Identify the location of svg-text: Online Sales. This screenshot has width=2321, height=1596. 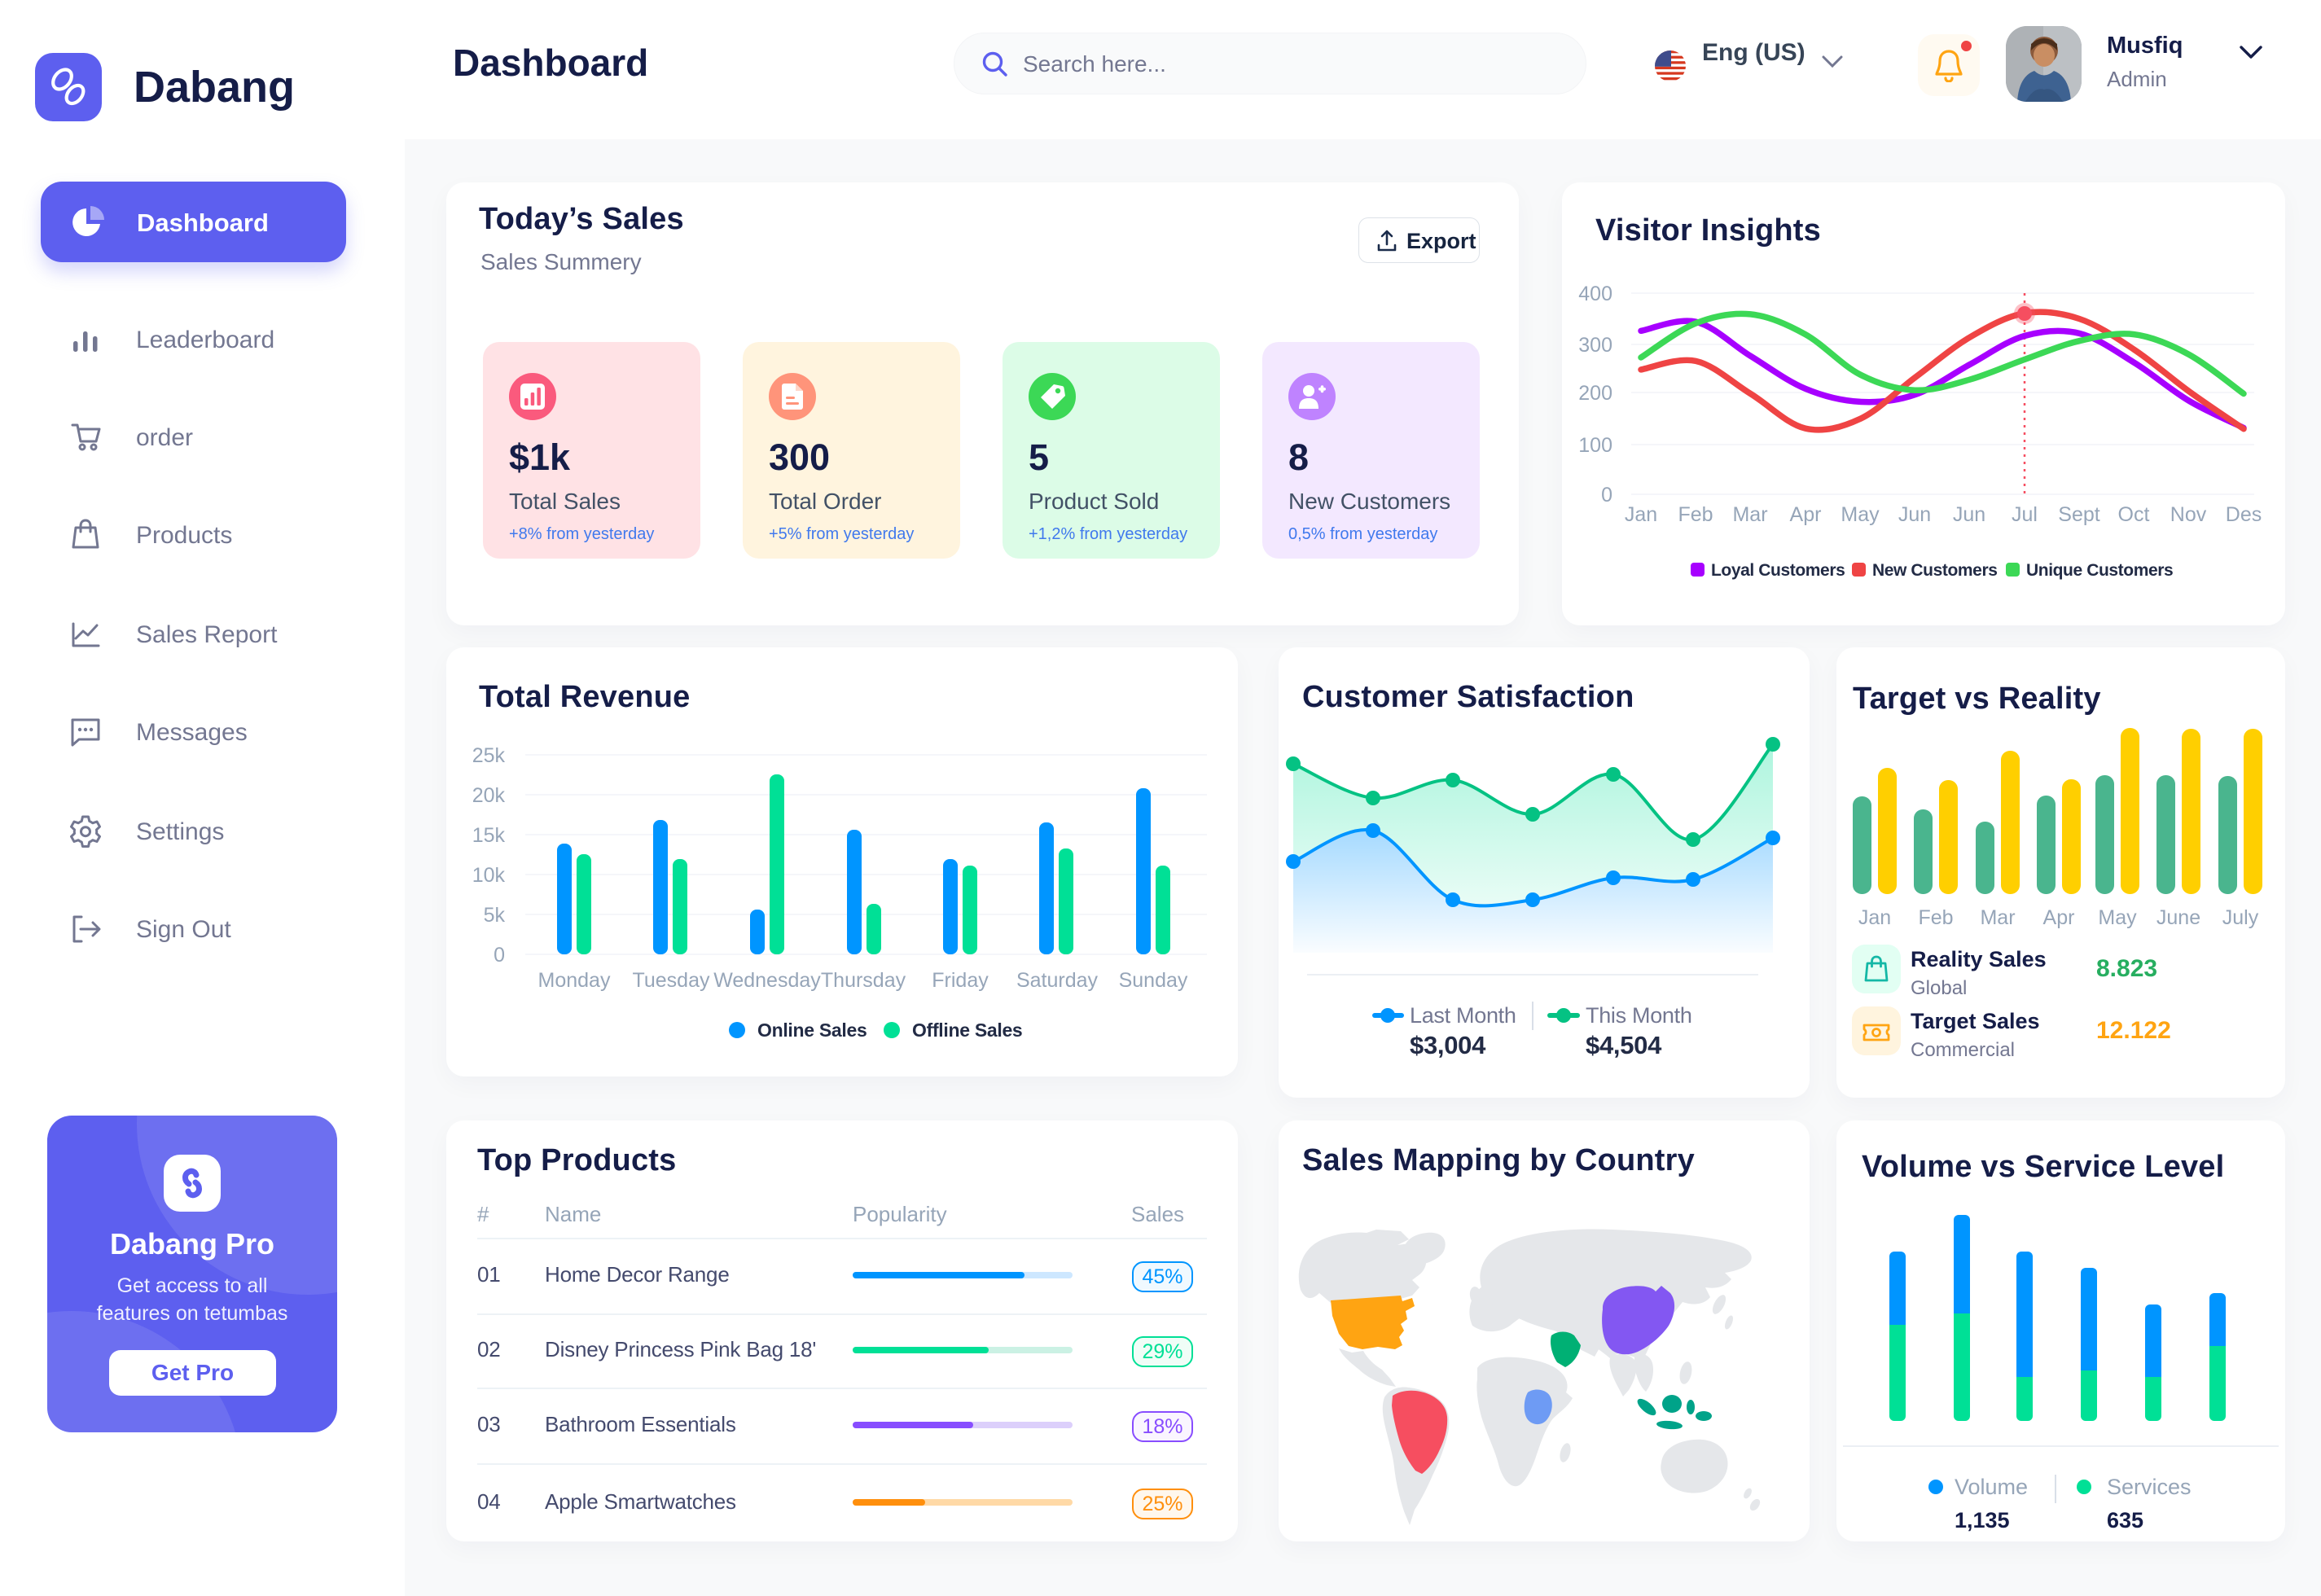
(812, 1030).